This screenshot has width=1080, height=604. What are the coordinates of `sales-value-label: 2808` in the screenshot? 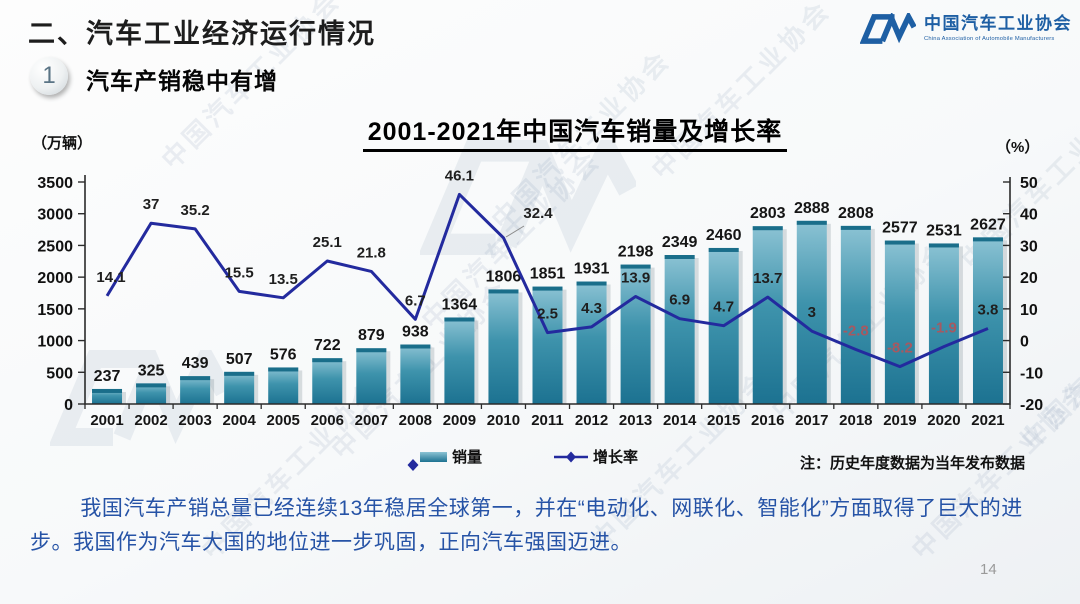 It's located at (856, 213).